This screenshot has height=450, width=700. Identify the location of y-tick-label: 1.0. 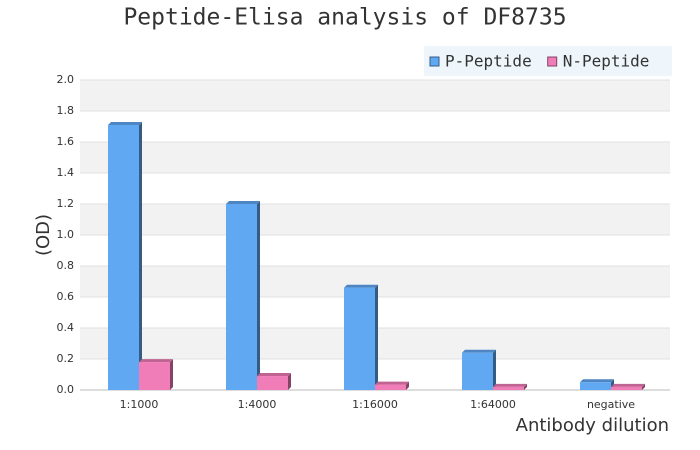
(66, 234).